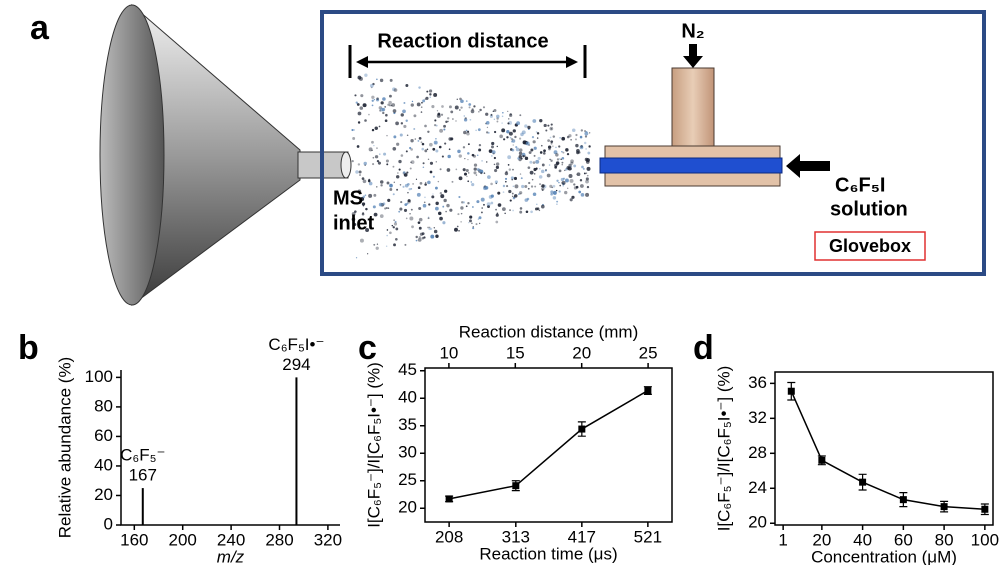  I want to click on x-tick-label: 80, so click(944, 539).